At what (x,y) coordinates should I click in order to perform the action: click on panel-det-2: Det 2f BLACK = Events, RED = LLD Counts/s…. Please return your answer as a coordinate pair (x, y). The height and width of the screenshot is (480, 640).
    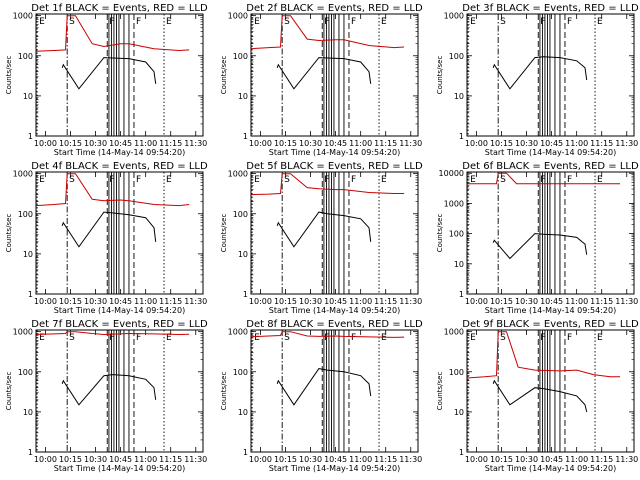
    Looking at the image, I should click on (321, 80).